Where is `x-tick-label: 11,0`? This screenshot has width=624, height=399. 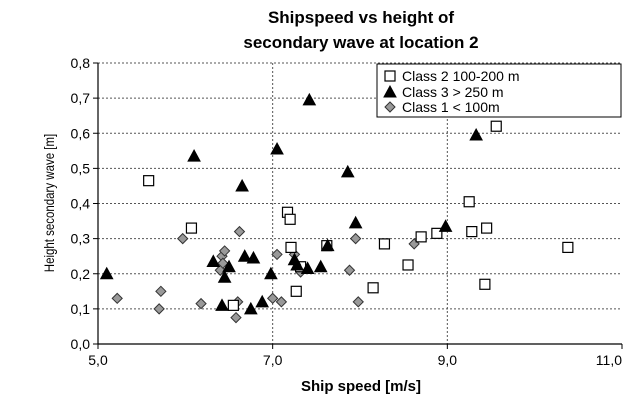
x-tick-label: 11,0 is located at coordinates (609, 360).